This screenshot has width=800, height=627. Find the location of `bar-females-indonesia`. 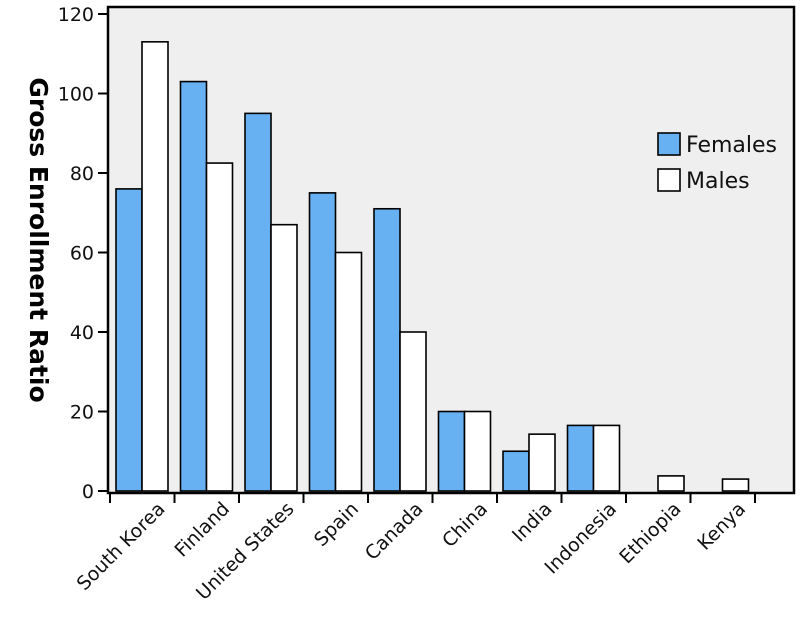

bar-females-indonesia is located at coordinates (580, 458).